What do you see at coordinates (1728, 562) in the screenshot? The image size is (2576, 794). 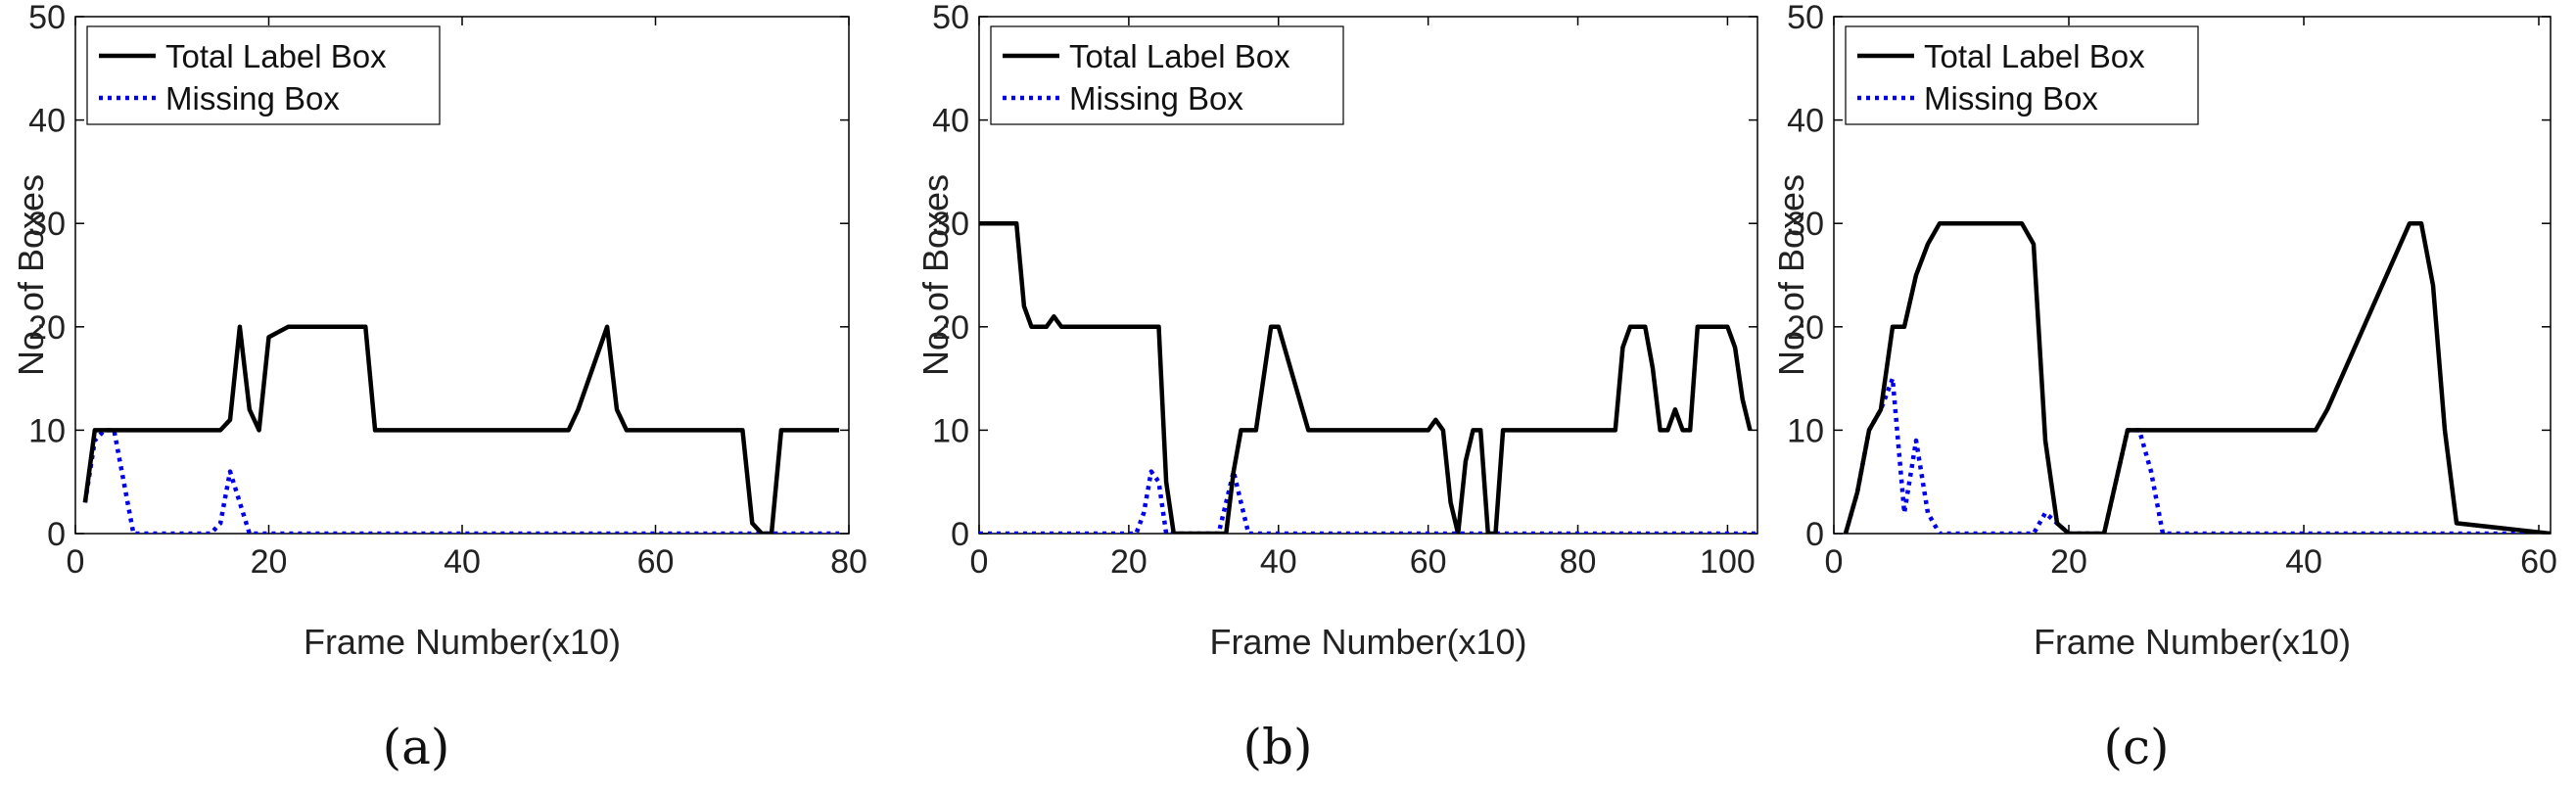 I see `x-tick-label: 100` at bounding box center [1728, 562].